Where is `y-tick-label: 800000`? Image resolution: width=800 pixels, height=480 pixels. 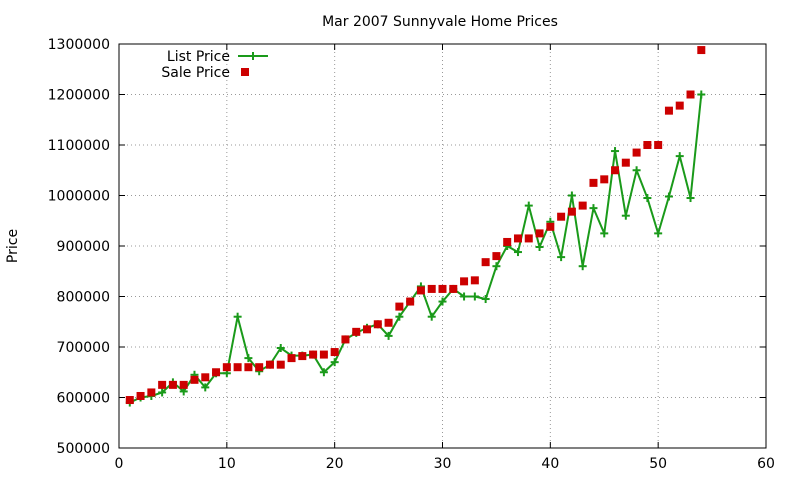 y-tick-label: 800000 is located at coordinates (83, 298).